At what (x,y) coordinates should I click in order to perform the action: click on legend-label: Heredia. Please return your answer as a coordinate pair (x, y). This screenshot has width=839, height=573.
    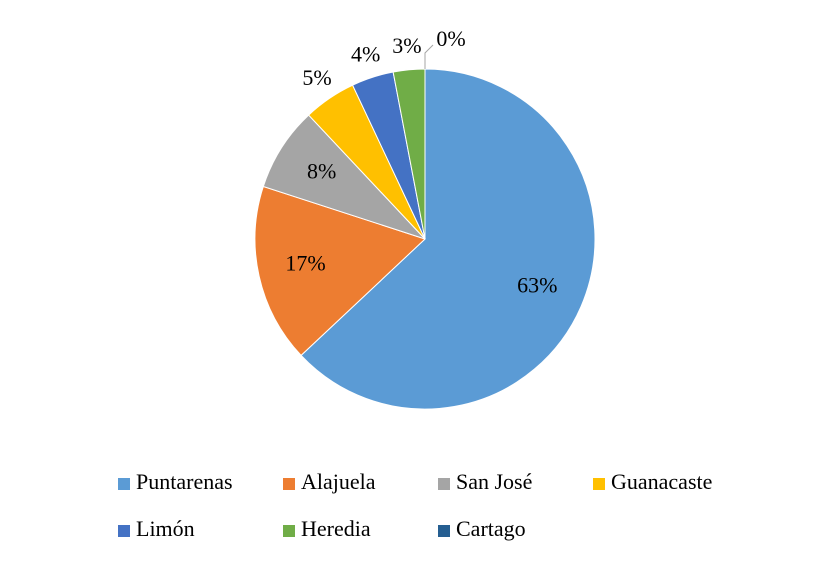
    Looking at the image, I should click on (336, 528).